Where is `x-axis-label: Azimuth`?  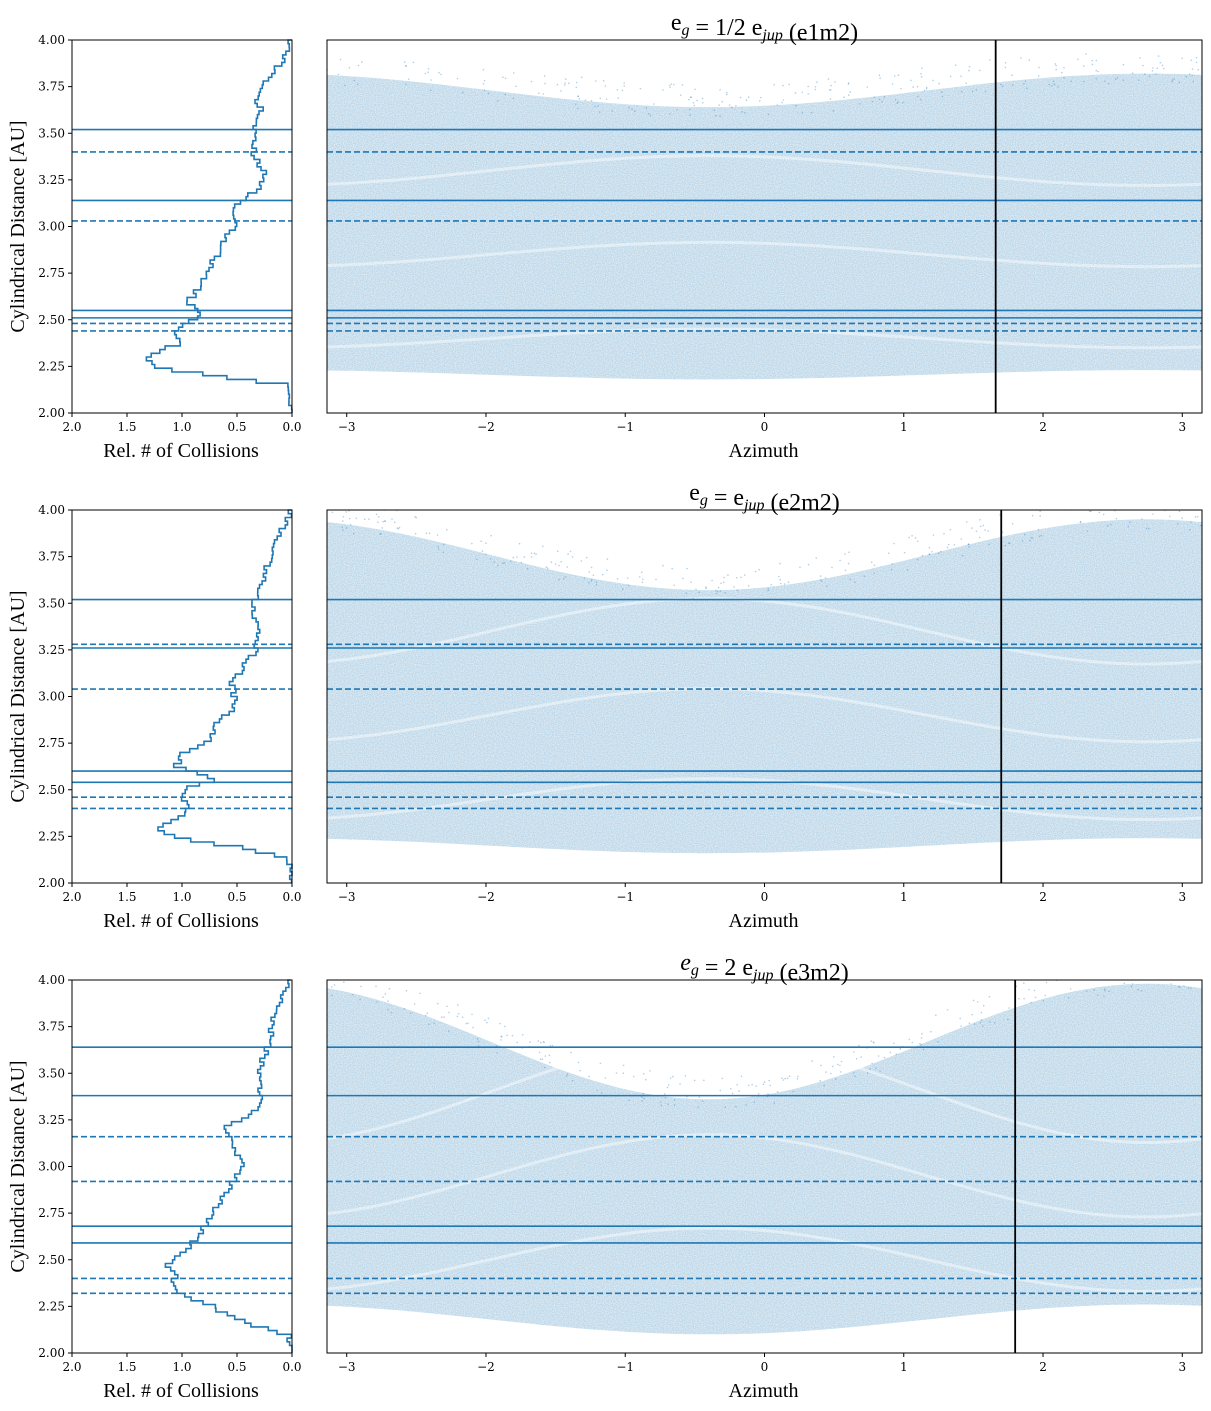
x-axis-label: Azimuth is located at coordinates (764, 1391).